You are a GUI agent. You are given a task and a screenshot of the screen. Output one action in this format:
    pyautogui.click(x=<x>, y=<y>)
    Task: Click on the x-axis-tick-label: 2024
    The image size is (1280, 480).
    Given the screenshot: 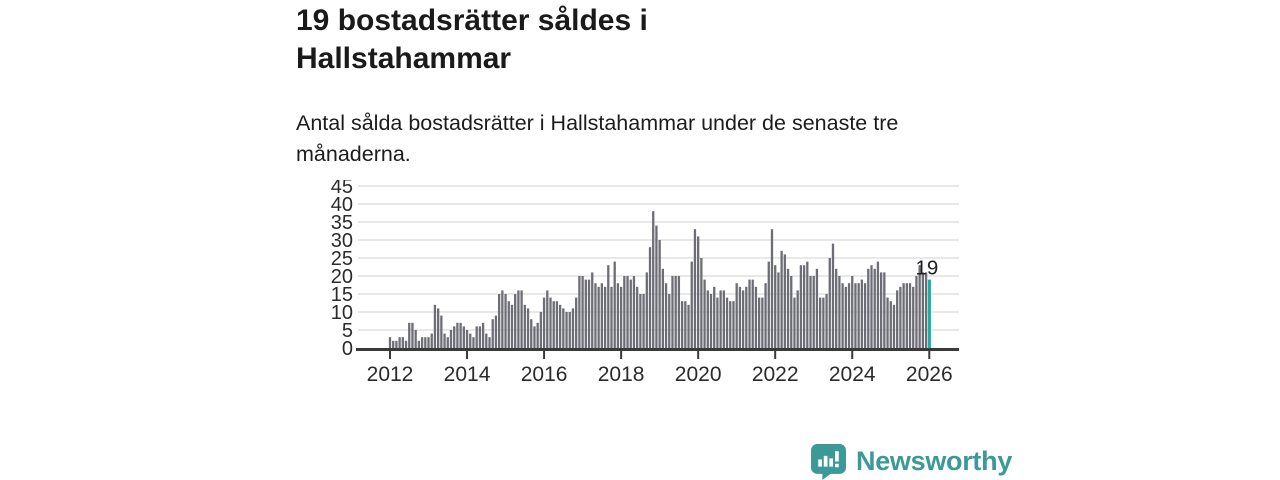 What is the action you would take?
    pyautogui.click(x=852, y=374)
    